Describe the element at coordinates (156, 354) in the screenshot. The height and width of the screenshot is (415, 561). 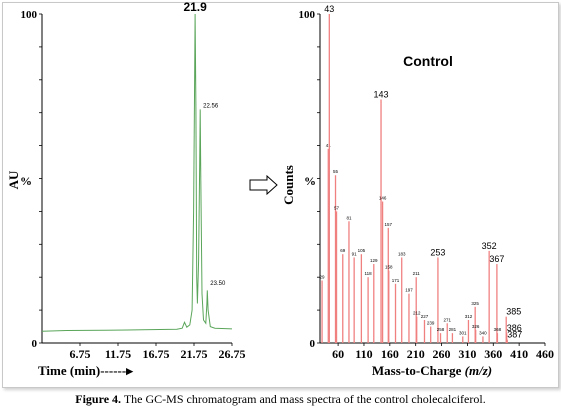
I see `chrom-x-tick-label: 16.75` at that location.